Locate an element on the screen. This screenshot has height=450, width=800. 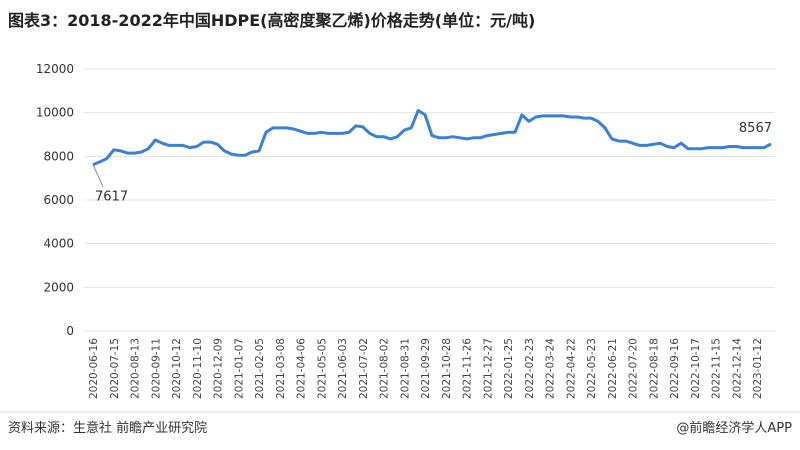
annotation-leader is located at coordinates (98, 175).